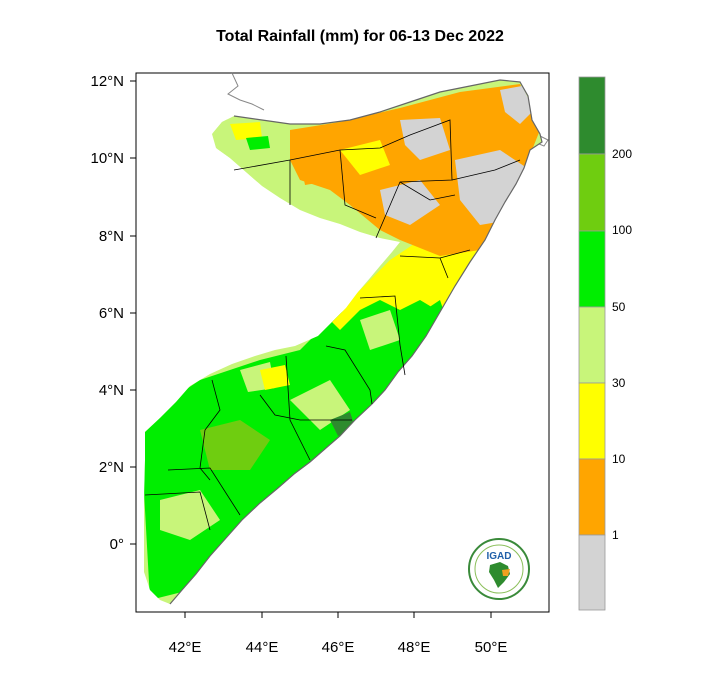  What do you see at coordinates (250, 154) in the screenshot?
I see `northwest-moderate-rain` at bounding box center [250, 154].